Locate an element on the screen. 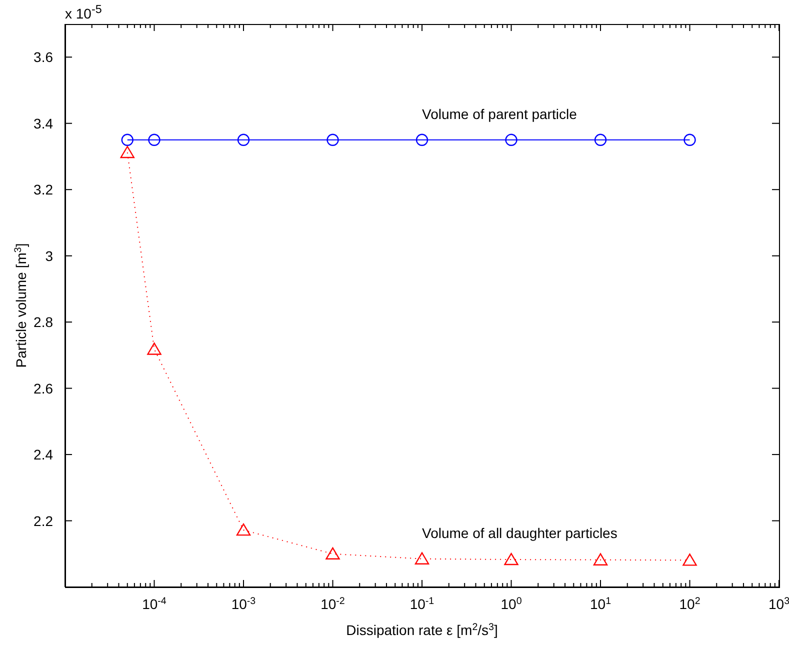  series-label: Volume of parent particle is located at coordinates (500, 114).